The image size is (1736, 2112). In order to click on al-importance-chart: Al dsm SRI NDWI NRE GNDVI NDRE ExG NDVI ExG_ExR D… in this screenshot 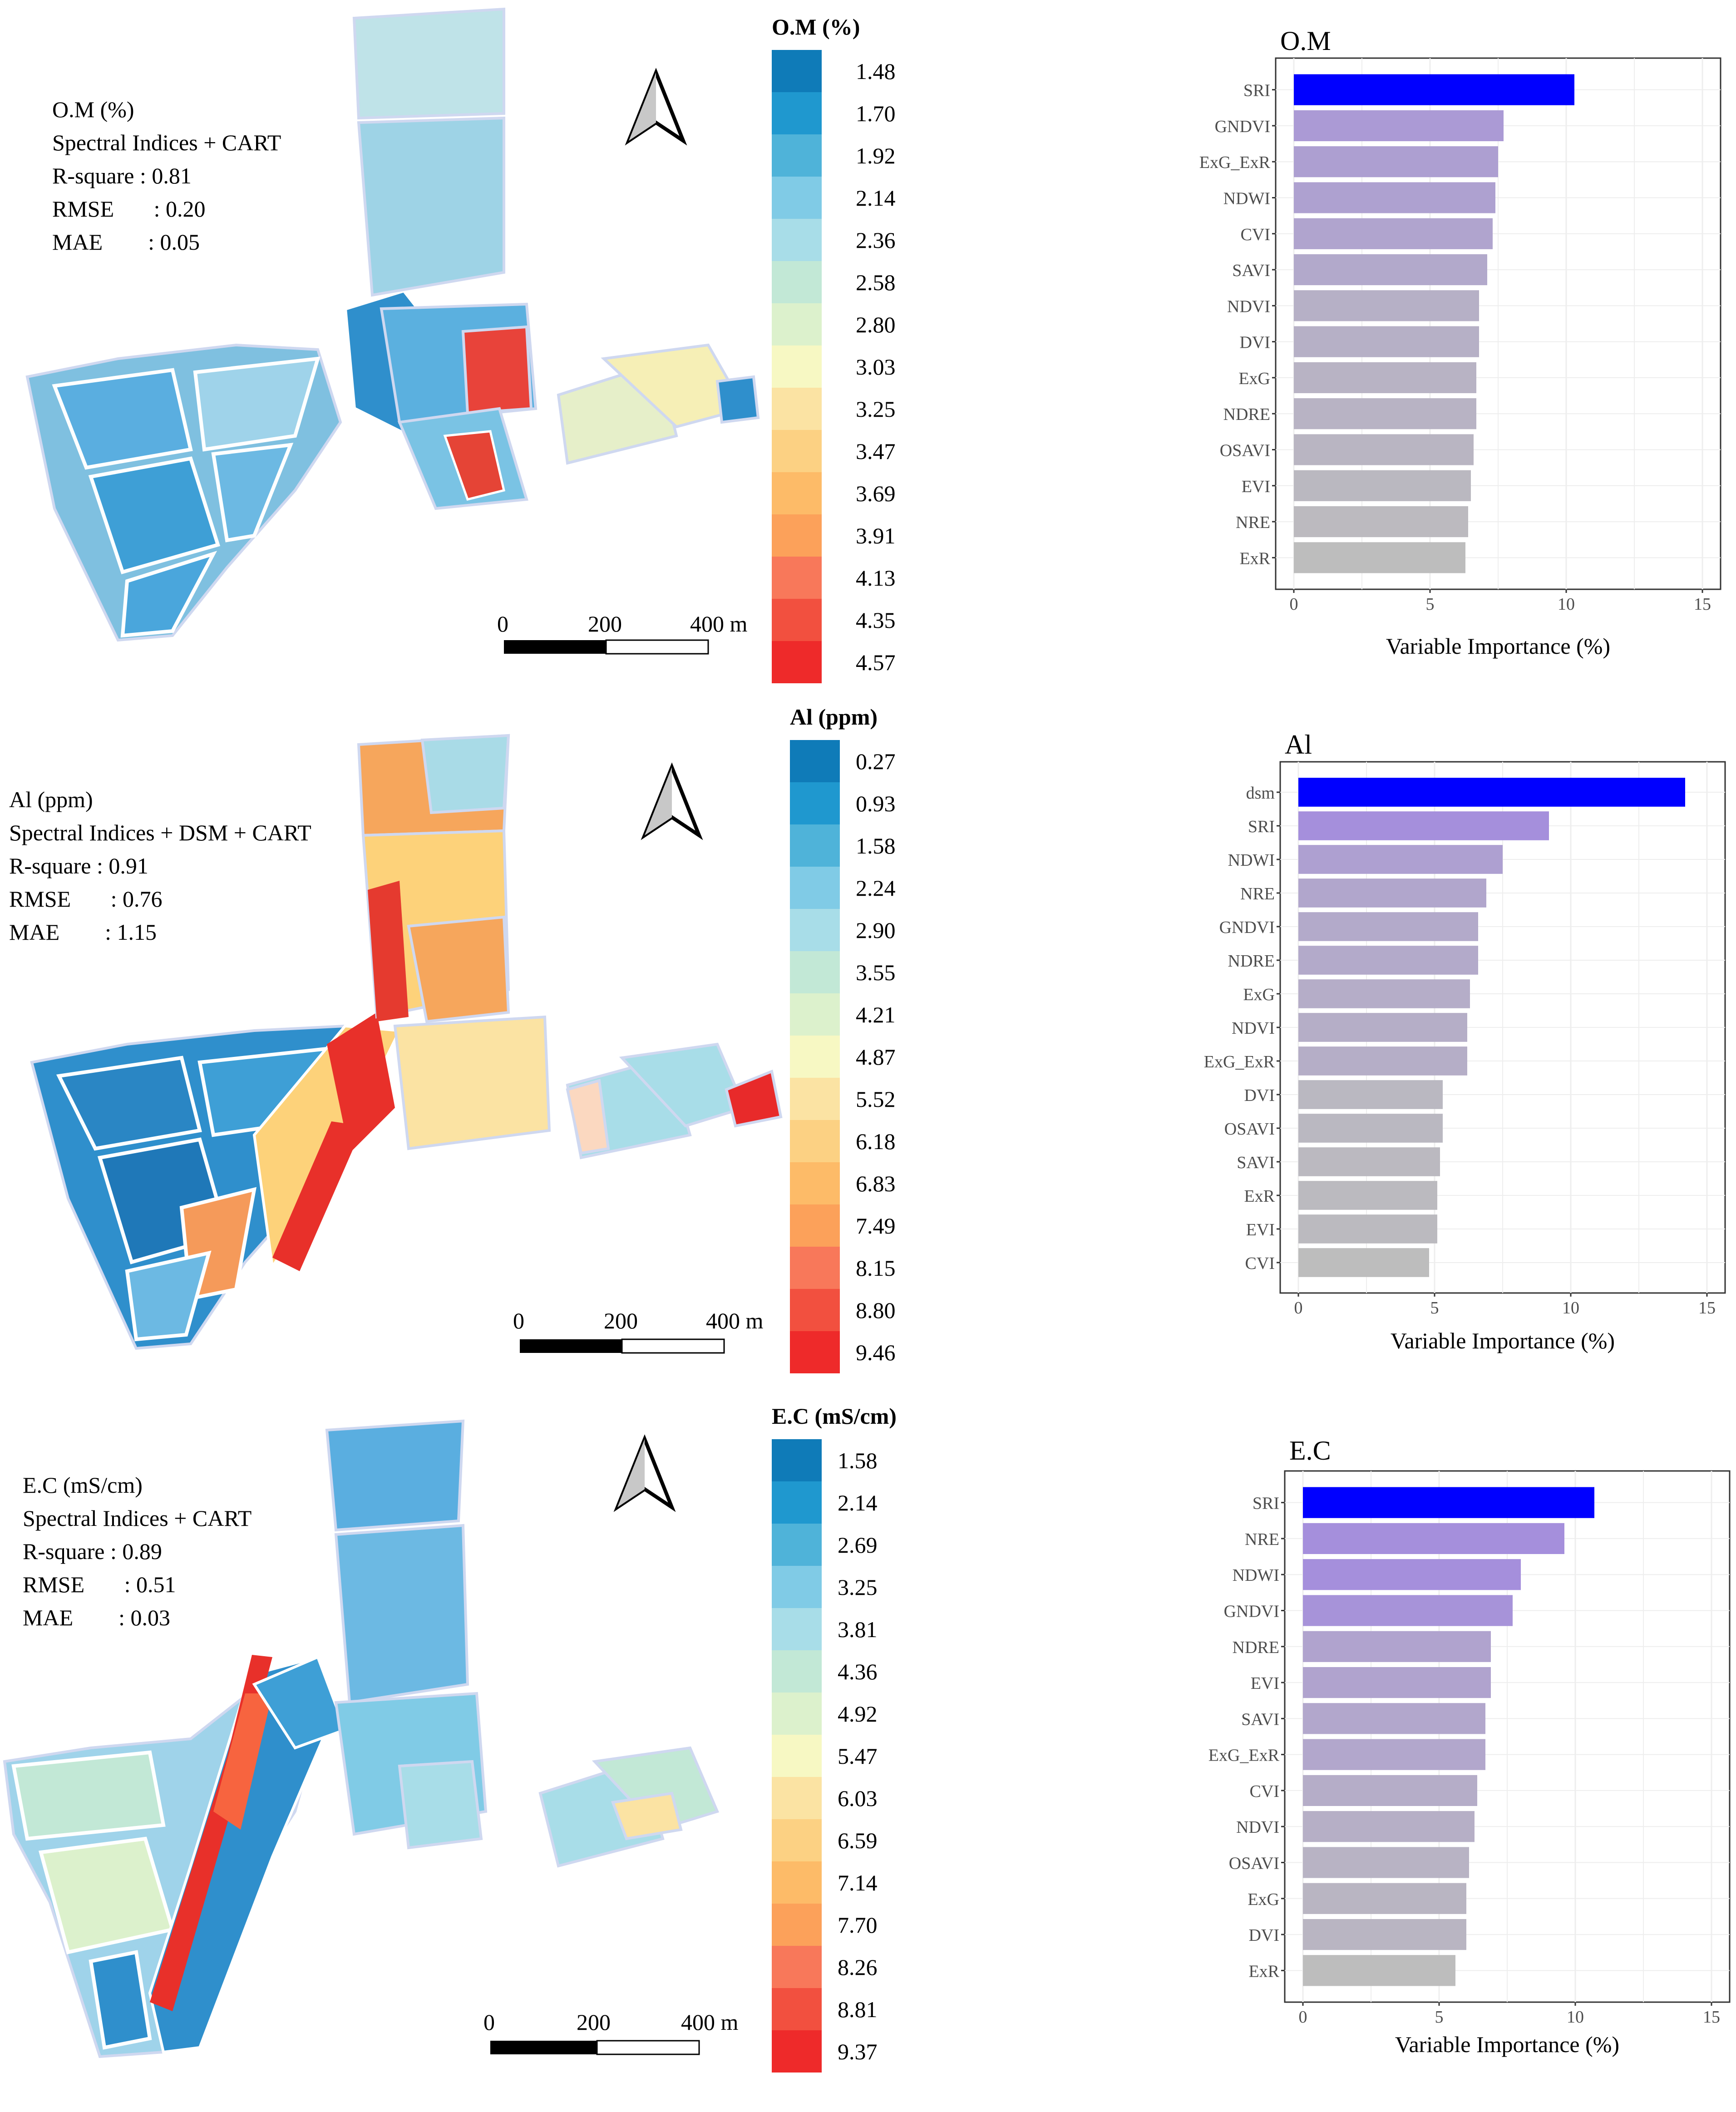, I will do `click(1465, 1041)`.